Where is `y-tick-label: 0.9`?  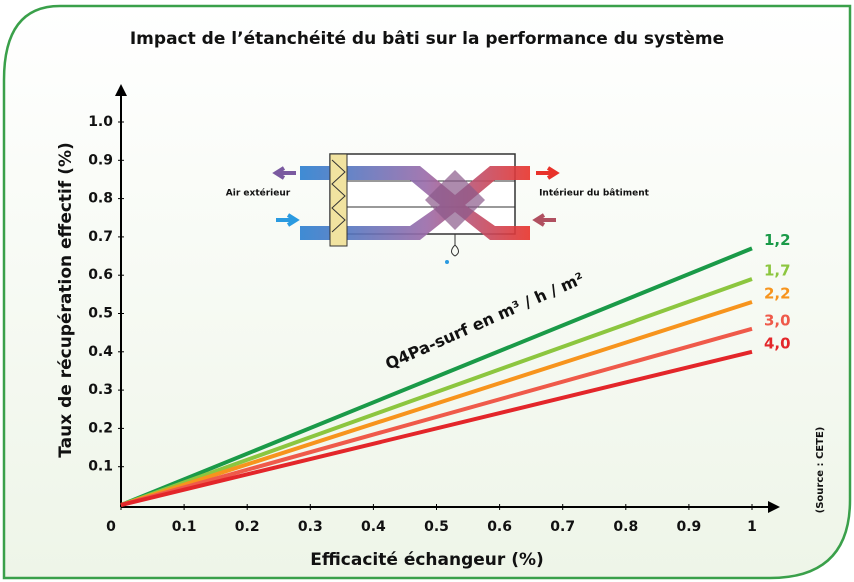
y-tick-label: 0.9 is located at coordinates (100, 160).